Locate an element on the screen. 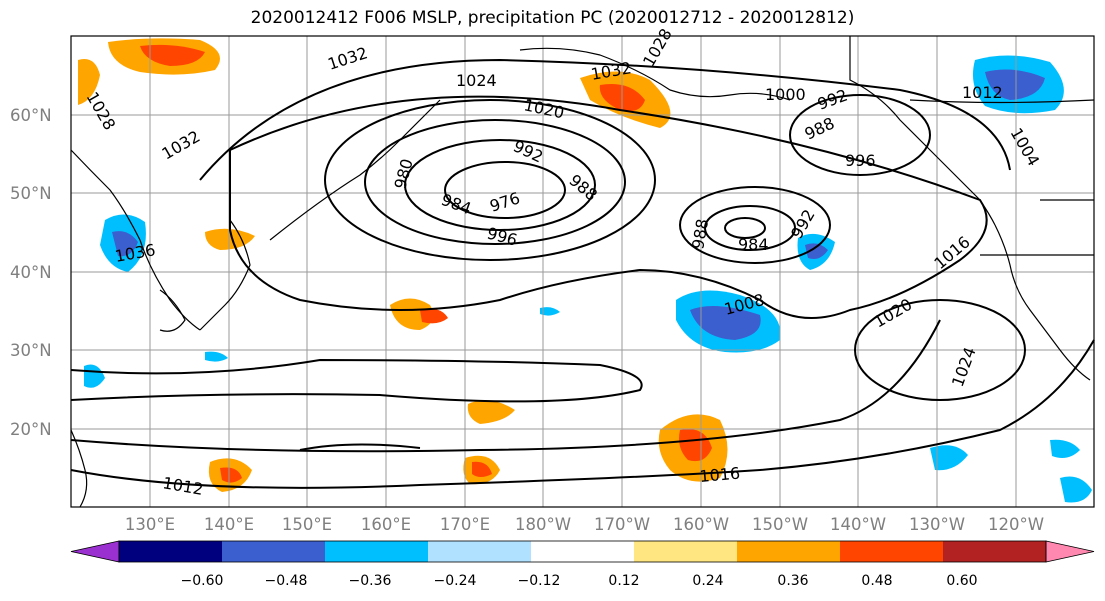 The width and height of the screenshot is (1105, 601). colorbar-extend-high is located at coordinates (1070, 551).